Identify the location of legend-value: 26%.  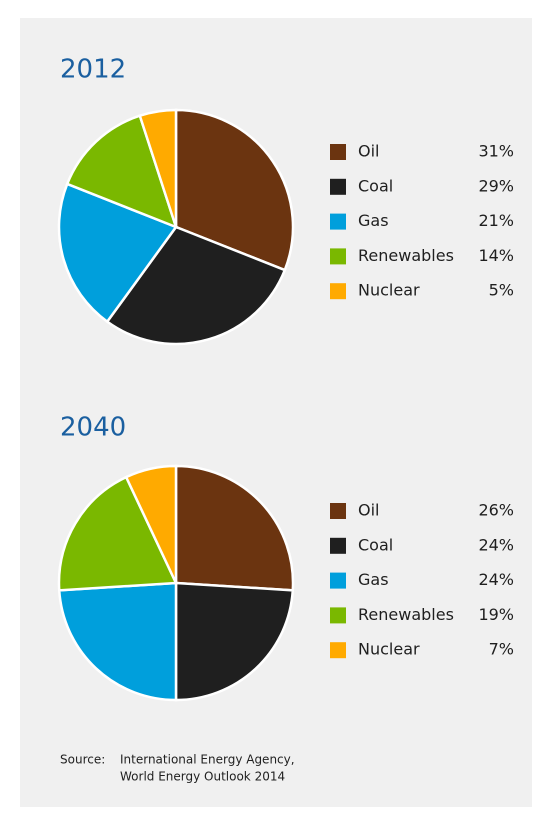
(496, 510).